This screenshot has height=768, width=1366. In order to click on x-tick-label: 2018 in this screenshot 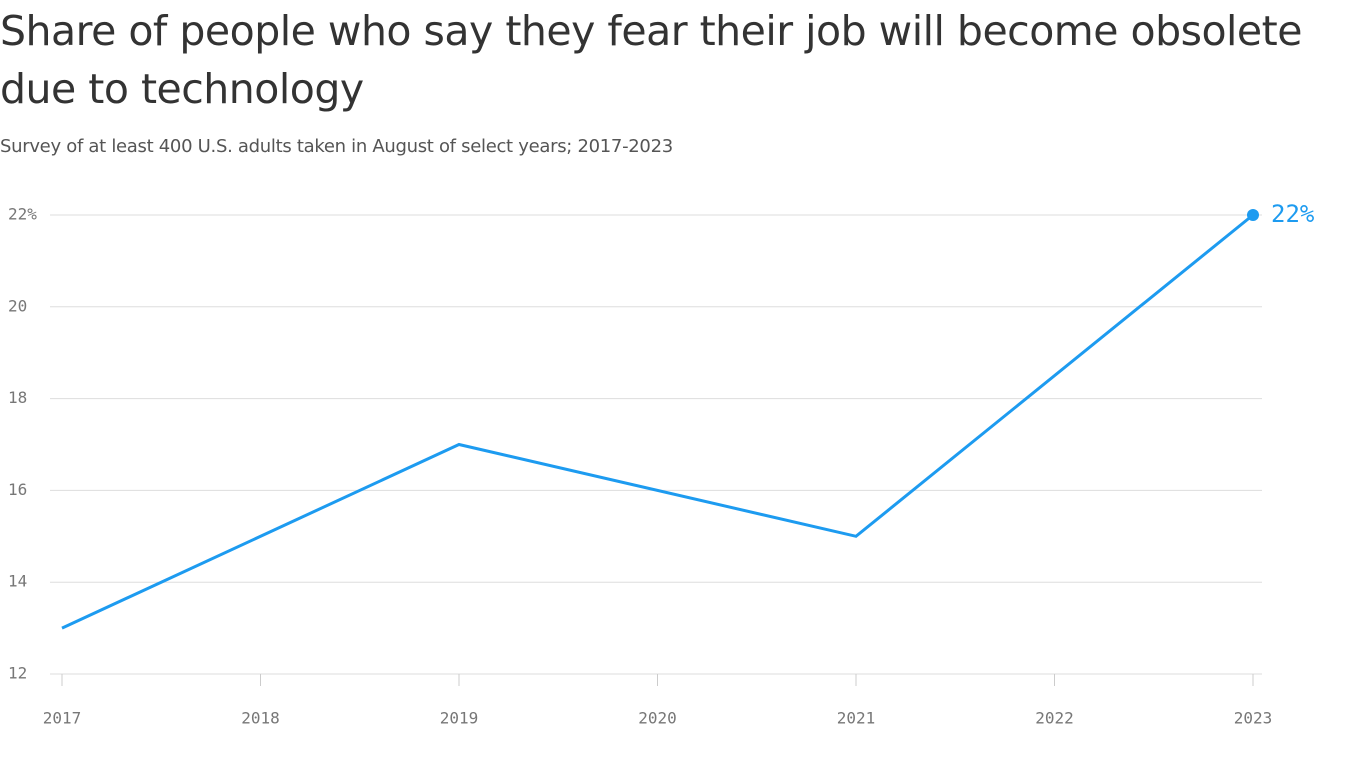, I will do `click(260, 718)`.